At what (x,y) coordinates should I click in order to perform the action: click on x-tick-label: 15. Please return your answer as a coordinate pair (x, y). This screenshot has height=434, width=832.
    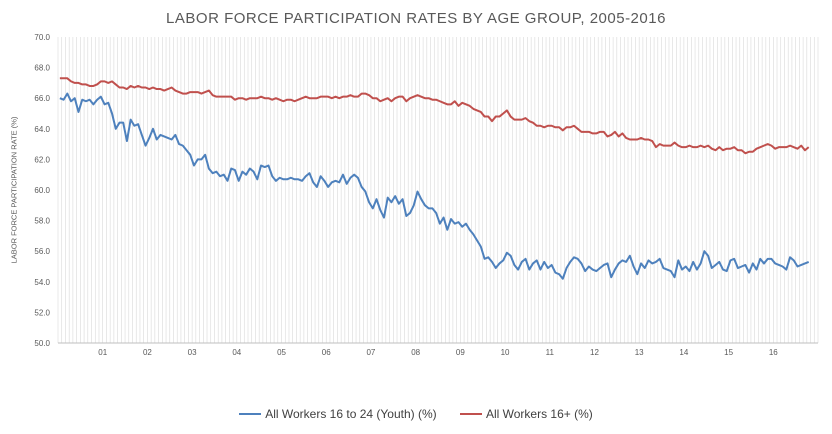
    Looking at the image, I should click on (728, 352).